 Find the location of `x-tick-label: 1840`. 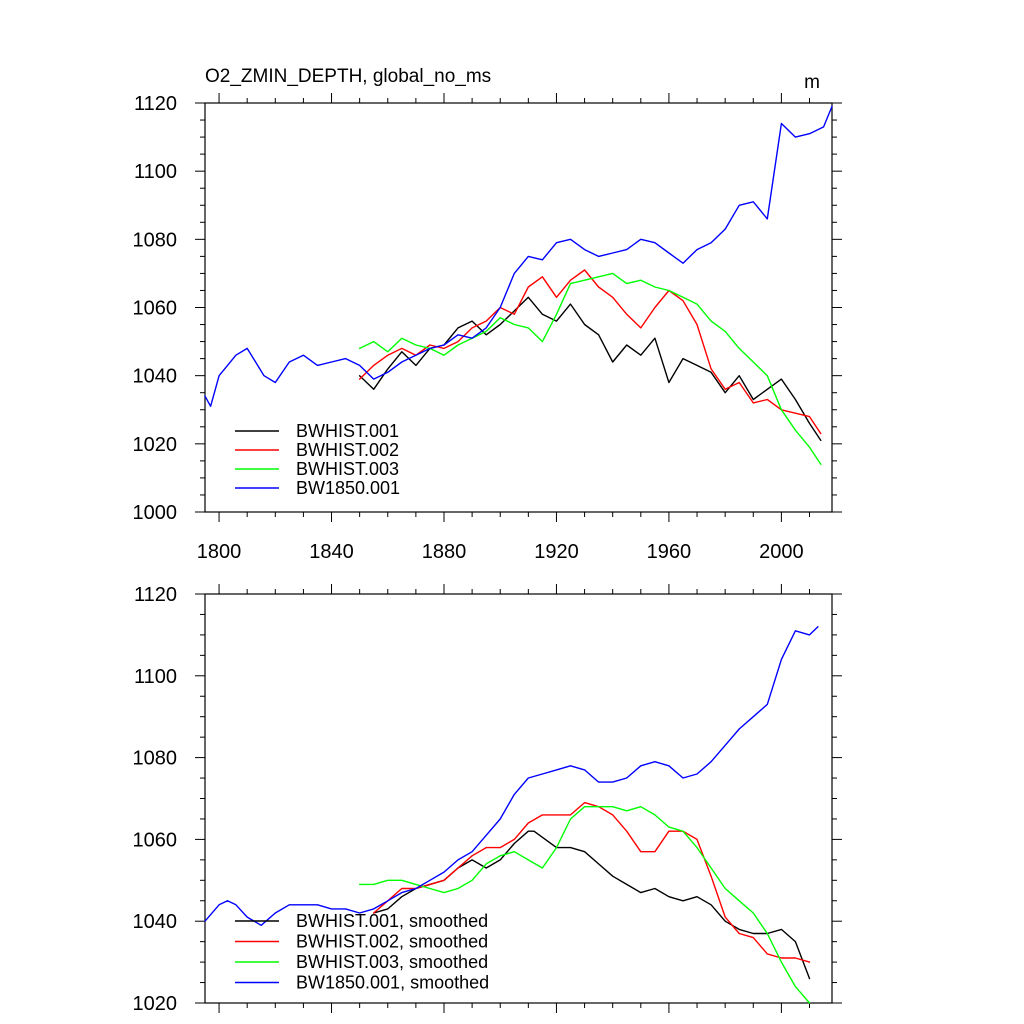

x-tick-label: 1840 is located at coordinates (331, 552).